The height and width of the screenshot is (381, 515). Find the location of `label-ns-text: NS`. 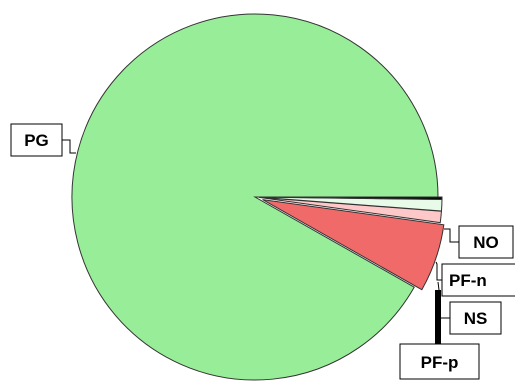

label-ns-text: NS is located at coordinates (476, 318).